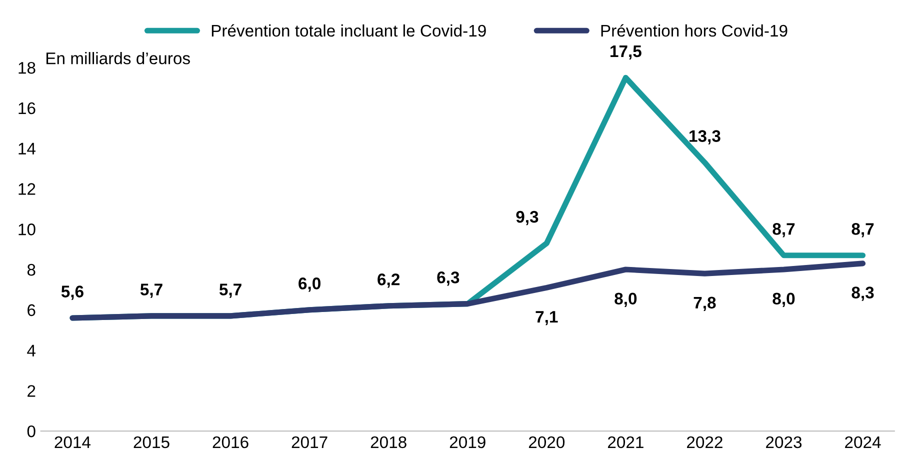  I want to click on x-tick-label: 2014, so click(72, 442).